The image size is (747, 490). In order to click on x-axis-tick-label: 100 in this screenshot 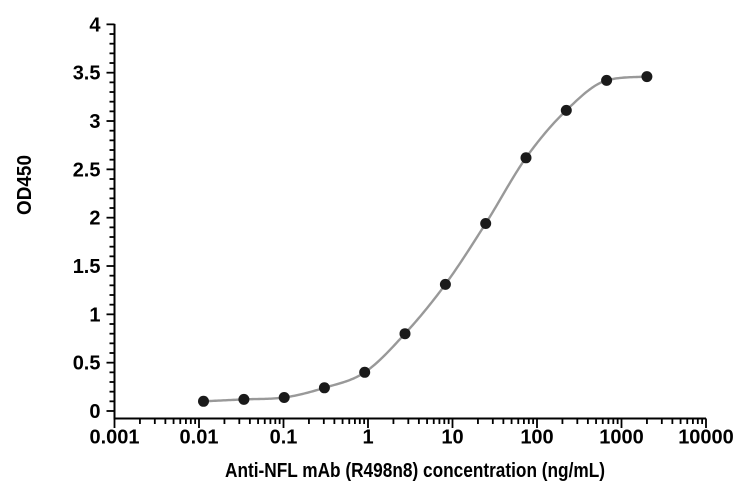, I will do `click(536, 438)`.